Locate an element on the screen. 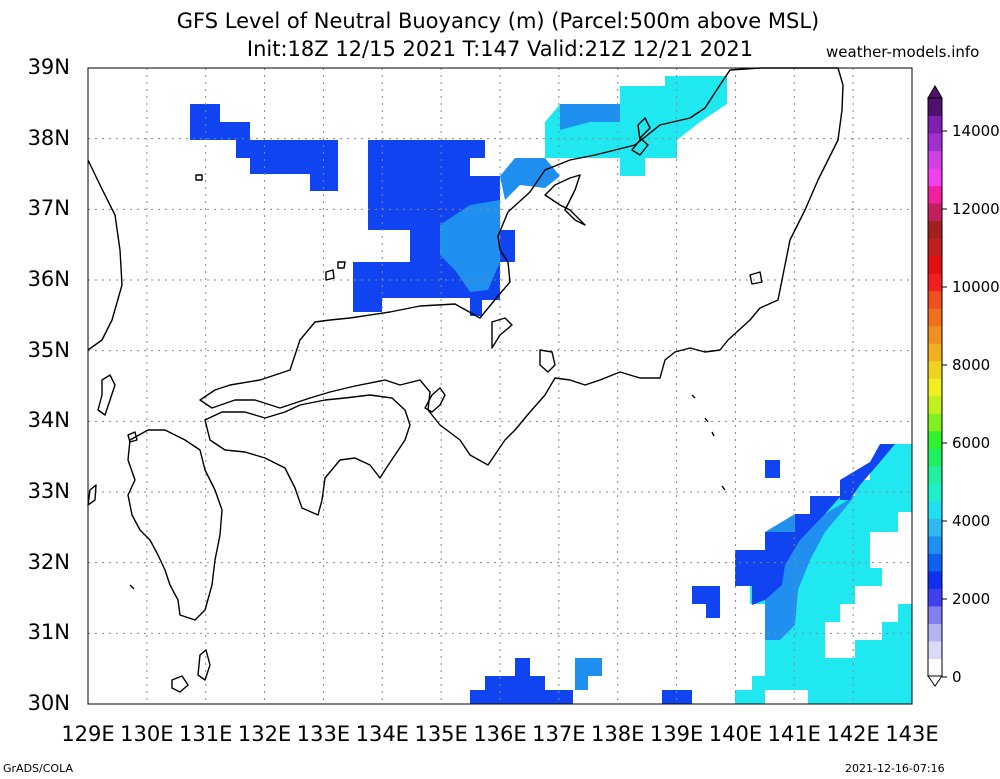 The image size is (1000, 779). longitude-label: 129E is located at coordinates (88, 734).